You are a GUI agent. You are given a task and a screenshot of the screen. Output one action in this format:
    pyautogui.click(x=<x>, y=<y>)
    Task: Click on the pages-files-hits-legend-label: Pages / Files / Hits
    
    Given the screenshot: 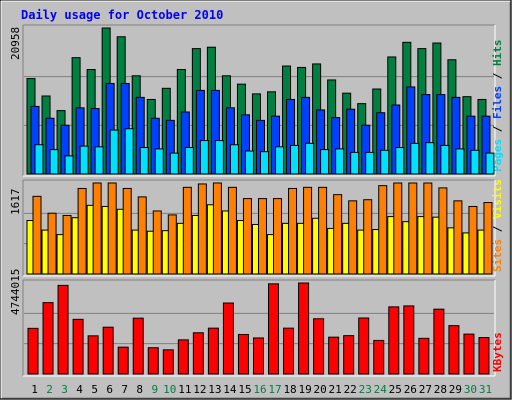 What is the action you would take?
    pyautogui.click(x=497, y=106)
    